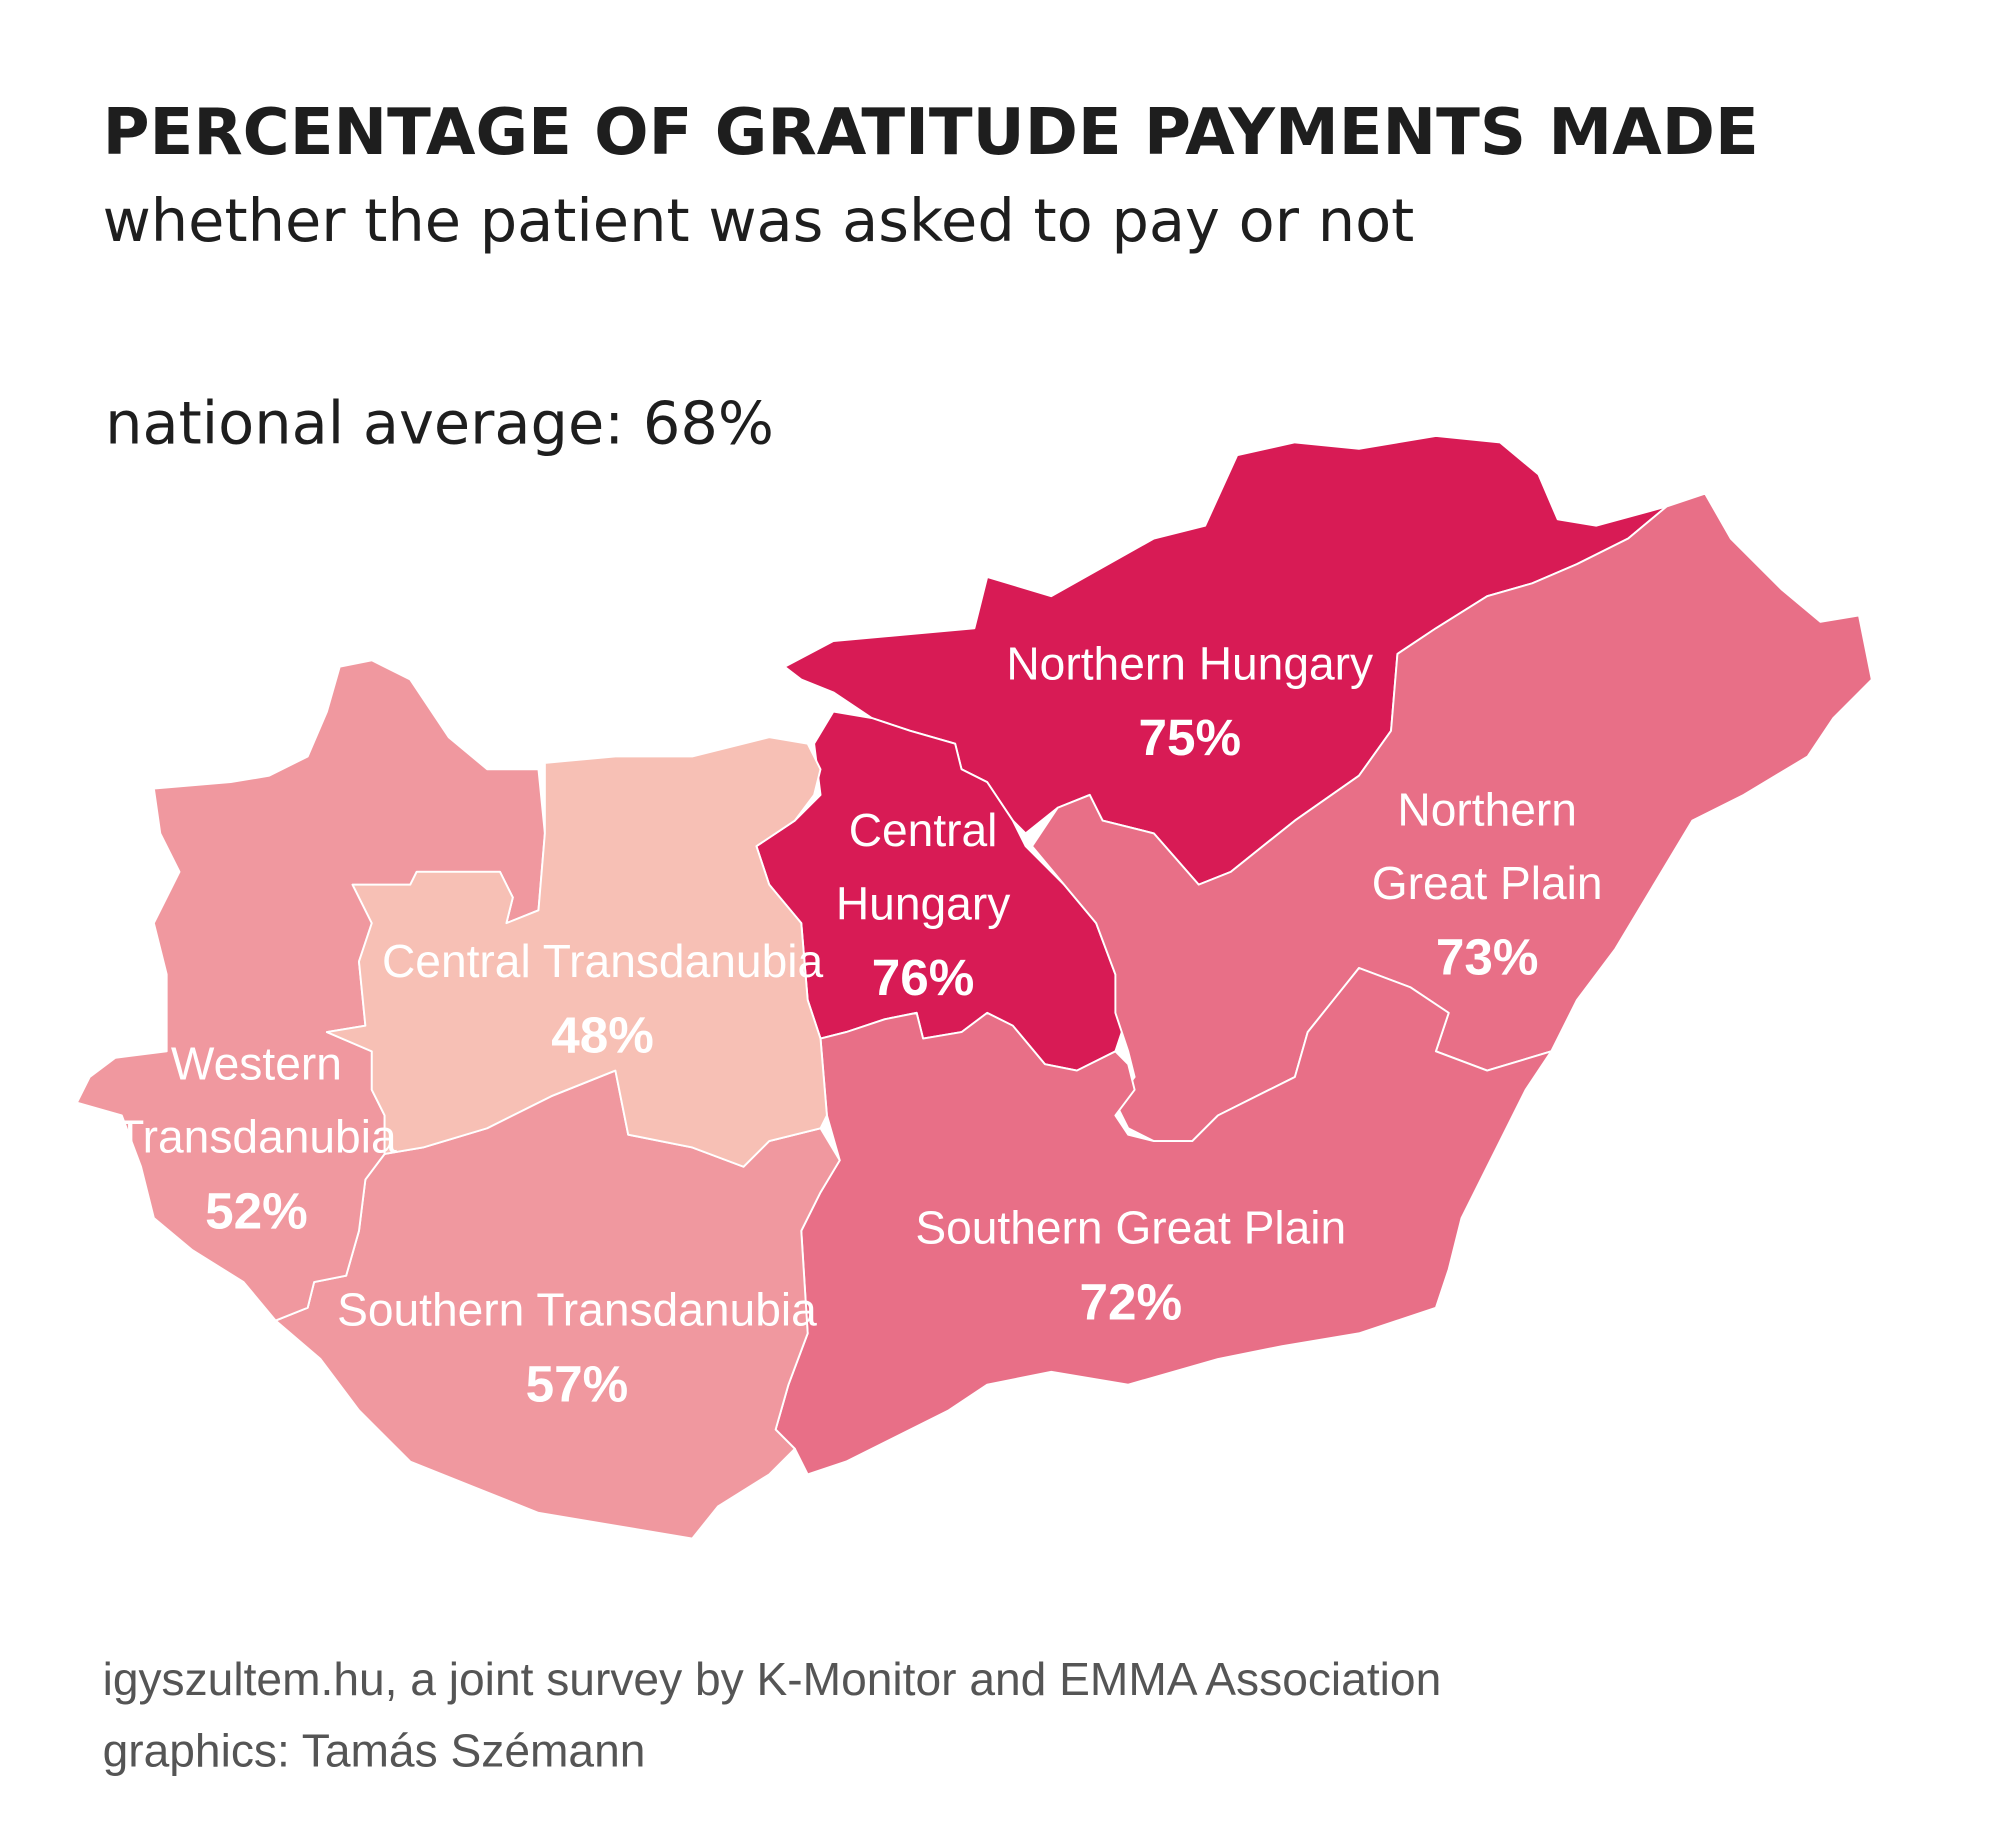 This screenshot has height=1836, width=2000. Describe the element at coordinates (931, 133) in the screenshot. I see `title: PERCENTAGE OF GRATITUDE PAYMENTS MADE` at that location.